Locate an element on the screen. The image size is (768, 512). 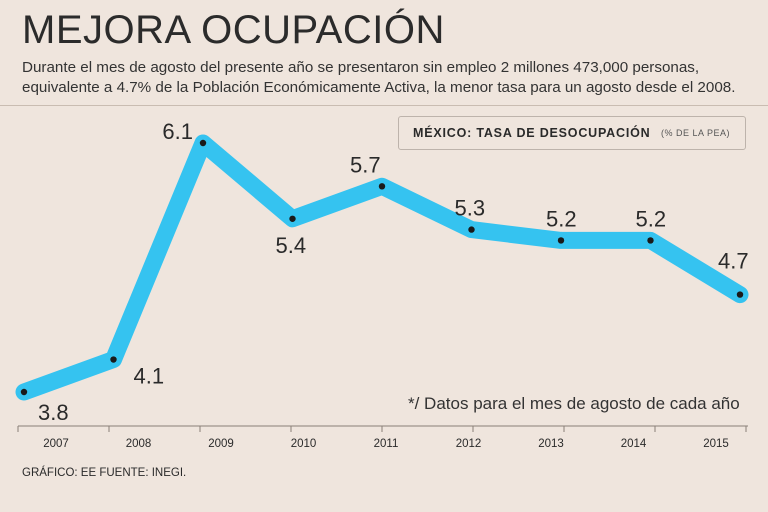
x-axis: 2007 2008 2009 2010 2011 2012 2013 2014 2015 is located at coordinates (382, 437).